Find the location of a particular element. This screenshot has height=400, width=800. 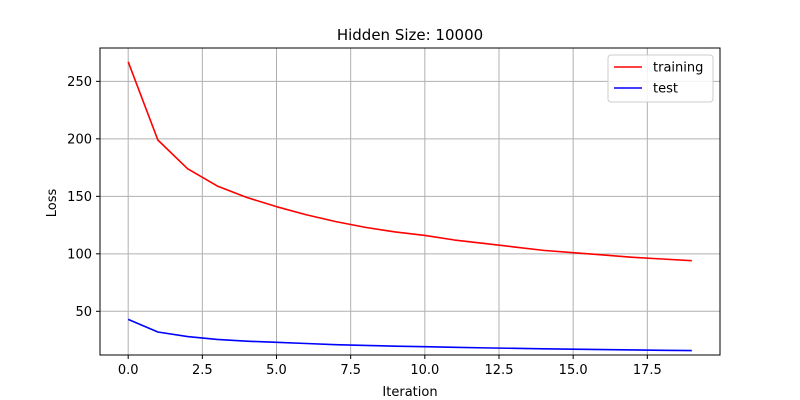

x-tick-label: 12.5 is located at coordinates (499, 370).